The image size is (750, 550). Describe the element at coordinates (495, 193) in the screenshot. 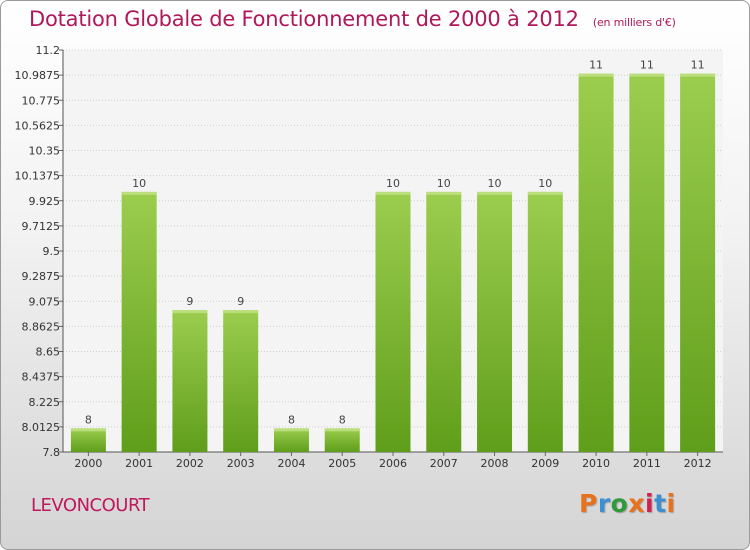

I see `bar-highlight-2008` at that location.